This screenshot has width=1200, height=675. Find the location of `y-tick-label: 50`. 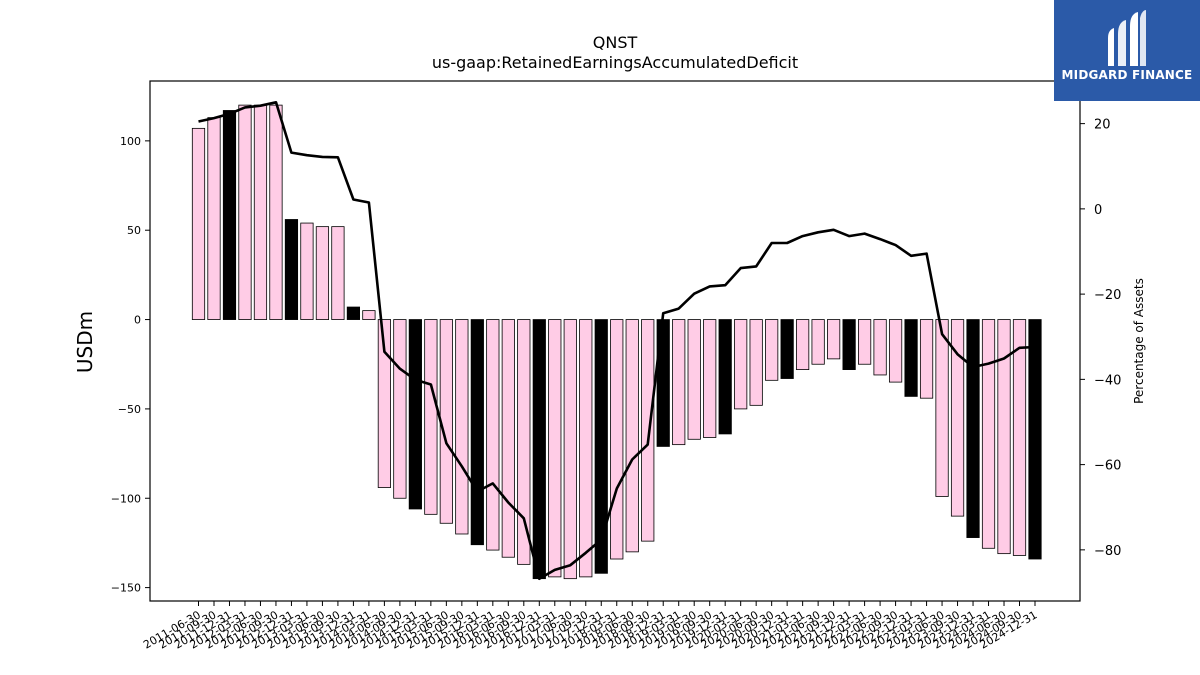

y-tick-label: 50 is located at coordinates (134, 230).